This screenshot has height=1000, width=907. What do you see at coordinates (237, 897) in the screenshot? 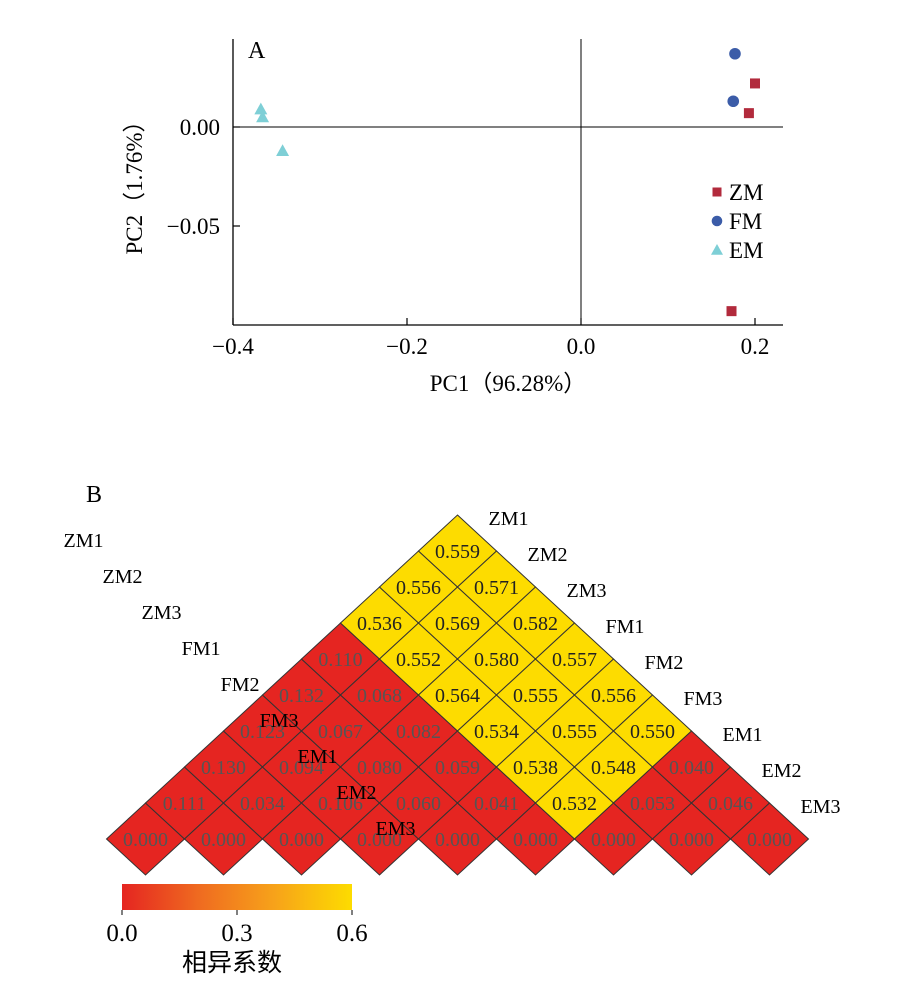
I see `colorbar` at bounding box center [237, 897].